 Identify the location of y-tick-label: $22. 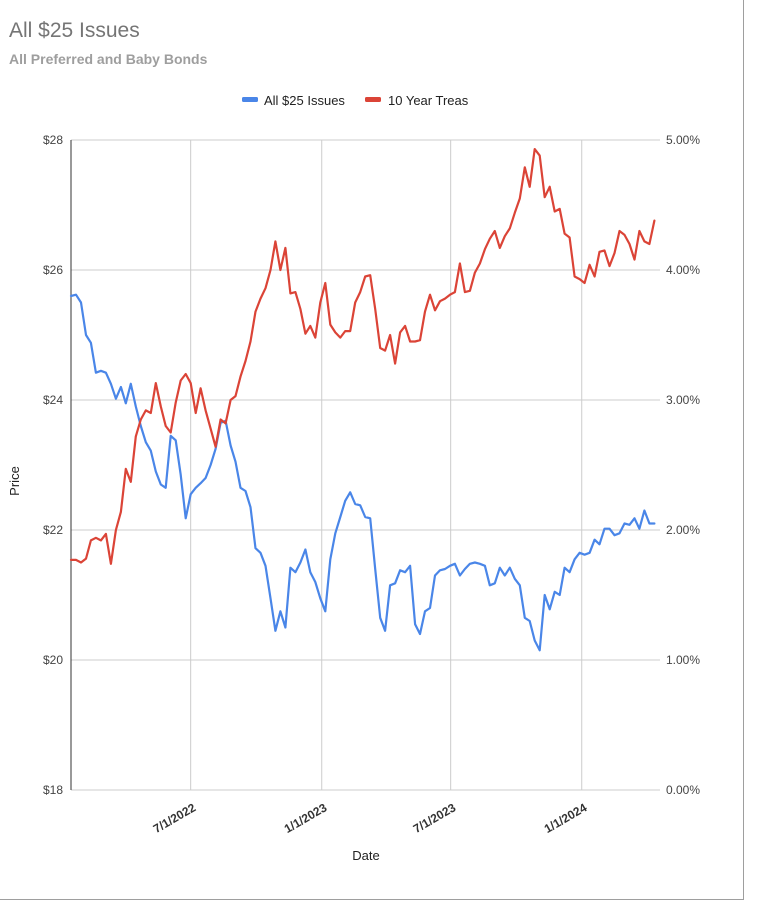
(53, 530).